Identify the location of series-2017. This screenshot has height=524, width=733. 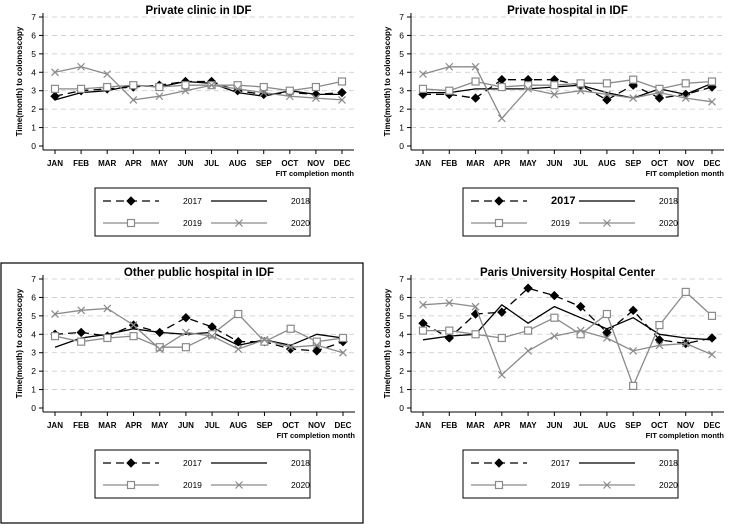
(567, 89).